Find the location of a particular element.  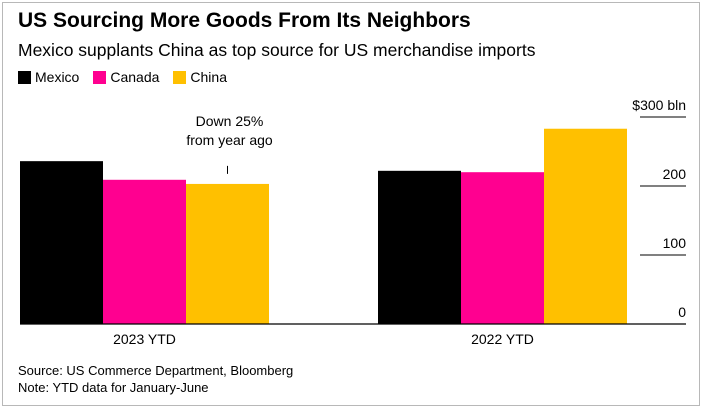

footnote: Note: YTD data for January-June is located at coordinates (113, 387).